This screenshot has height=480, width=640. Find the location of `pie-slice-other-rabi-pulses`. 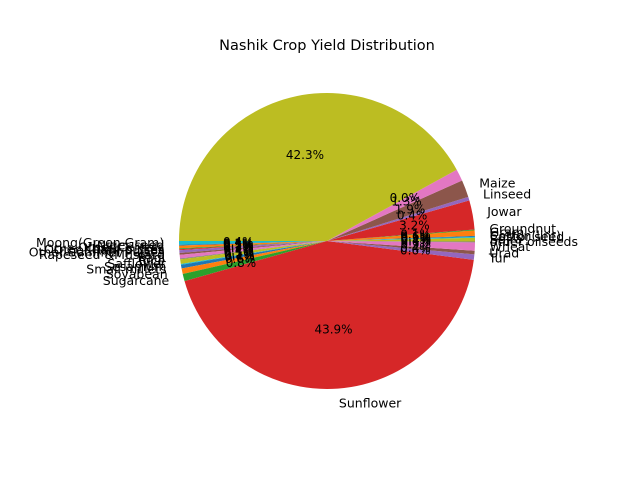

pie-slice-other-rabi-pulses is located at coordinates (253, 246).